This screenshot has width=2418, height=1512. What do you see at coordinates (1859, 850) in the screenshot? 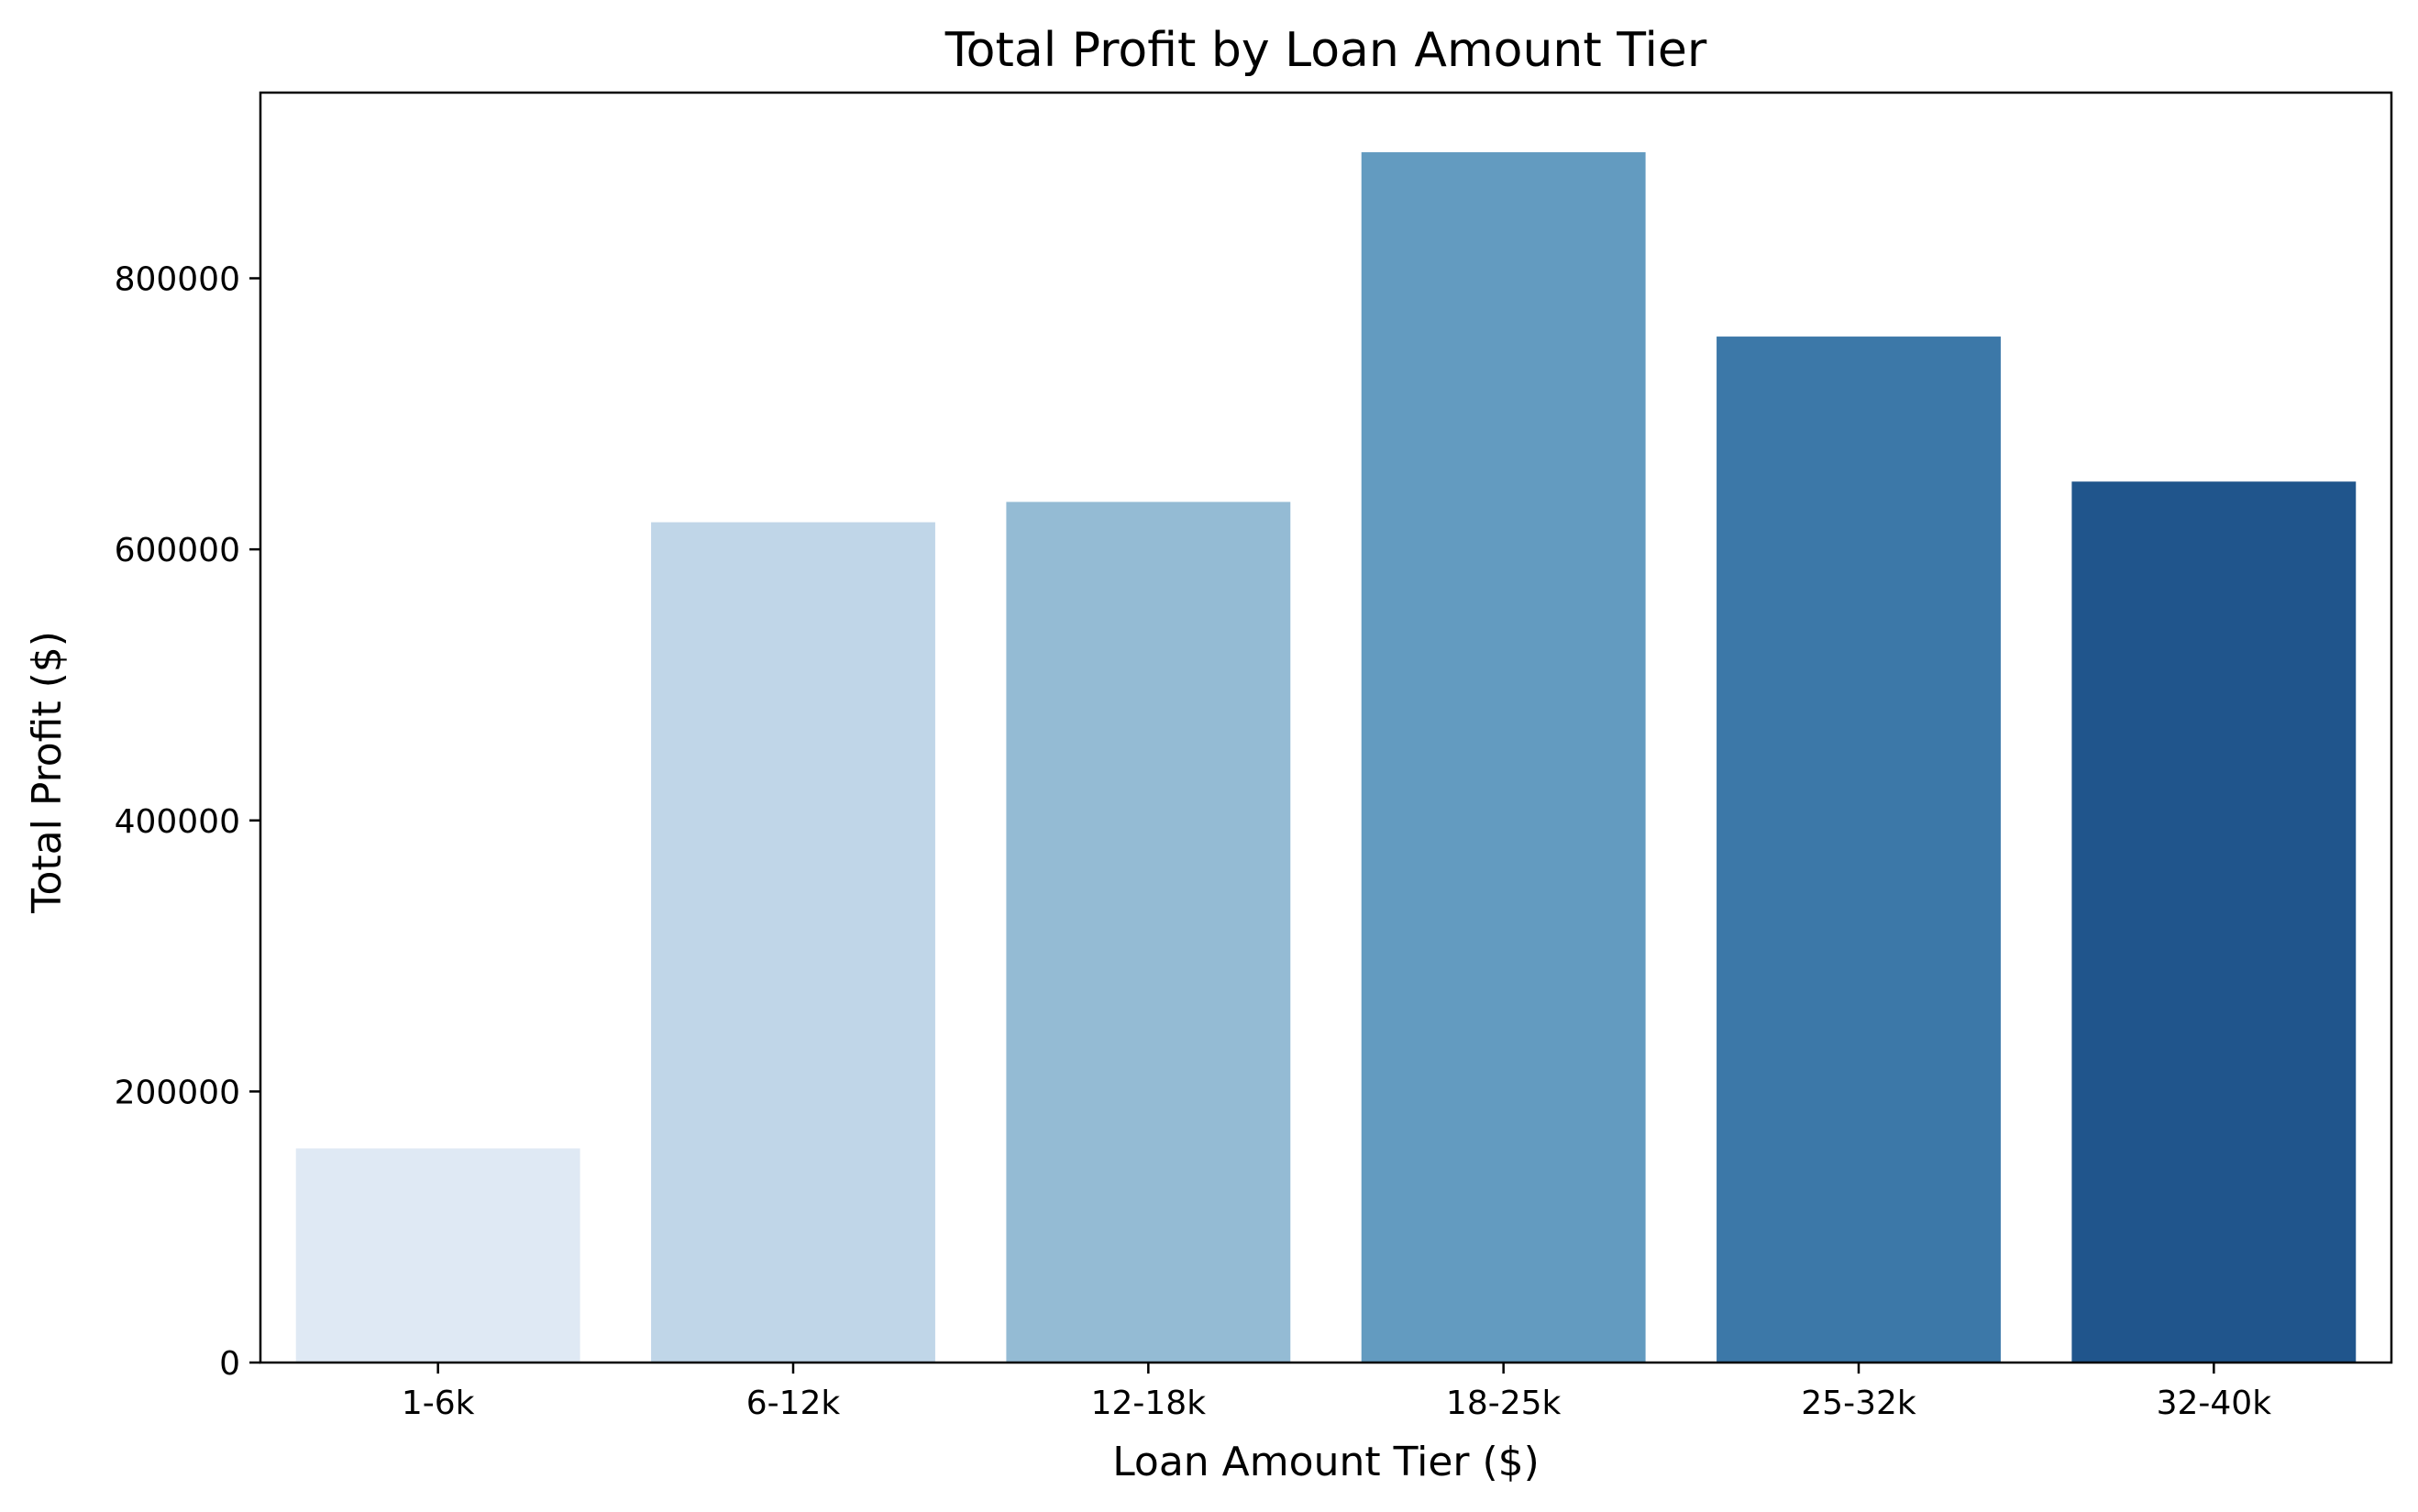
I see `bar-25-32k` at bounding box center [1859, 850].